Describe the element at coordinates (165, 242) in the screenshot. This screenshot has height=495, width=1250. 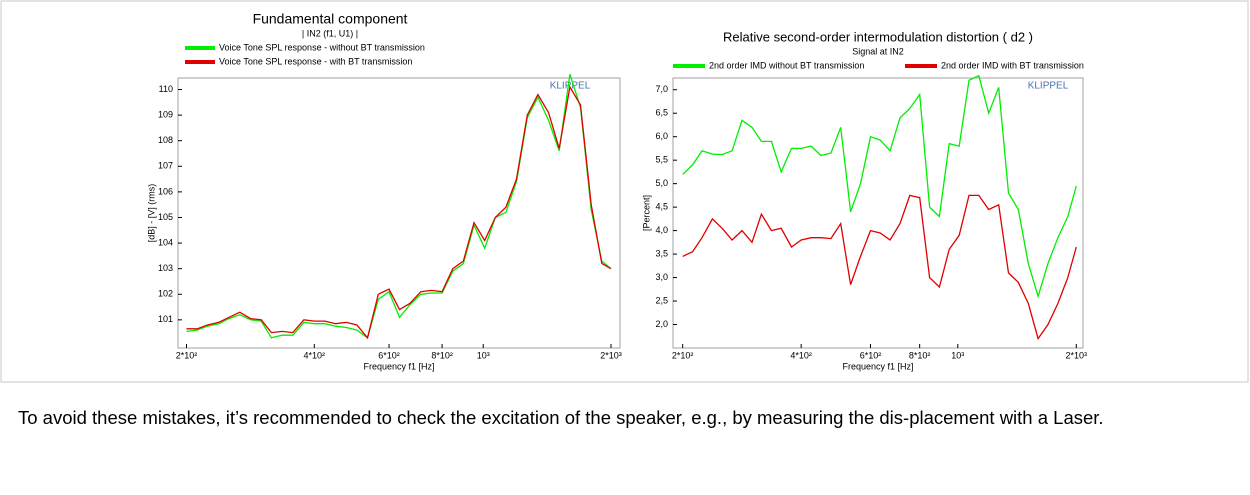
I see `y-tick-label: 104` at that location.